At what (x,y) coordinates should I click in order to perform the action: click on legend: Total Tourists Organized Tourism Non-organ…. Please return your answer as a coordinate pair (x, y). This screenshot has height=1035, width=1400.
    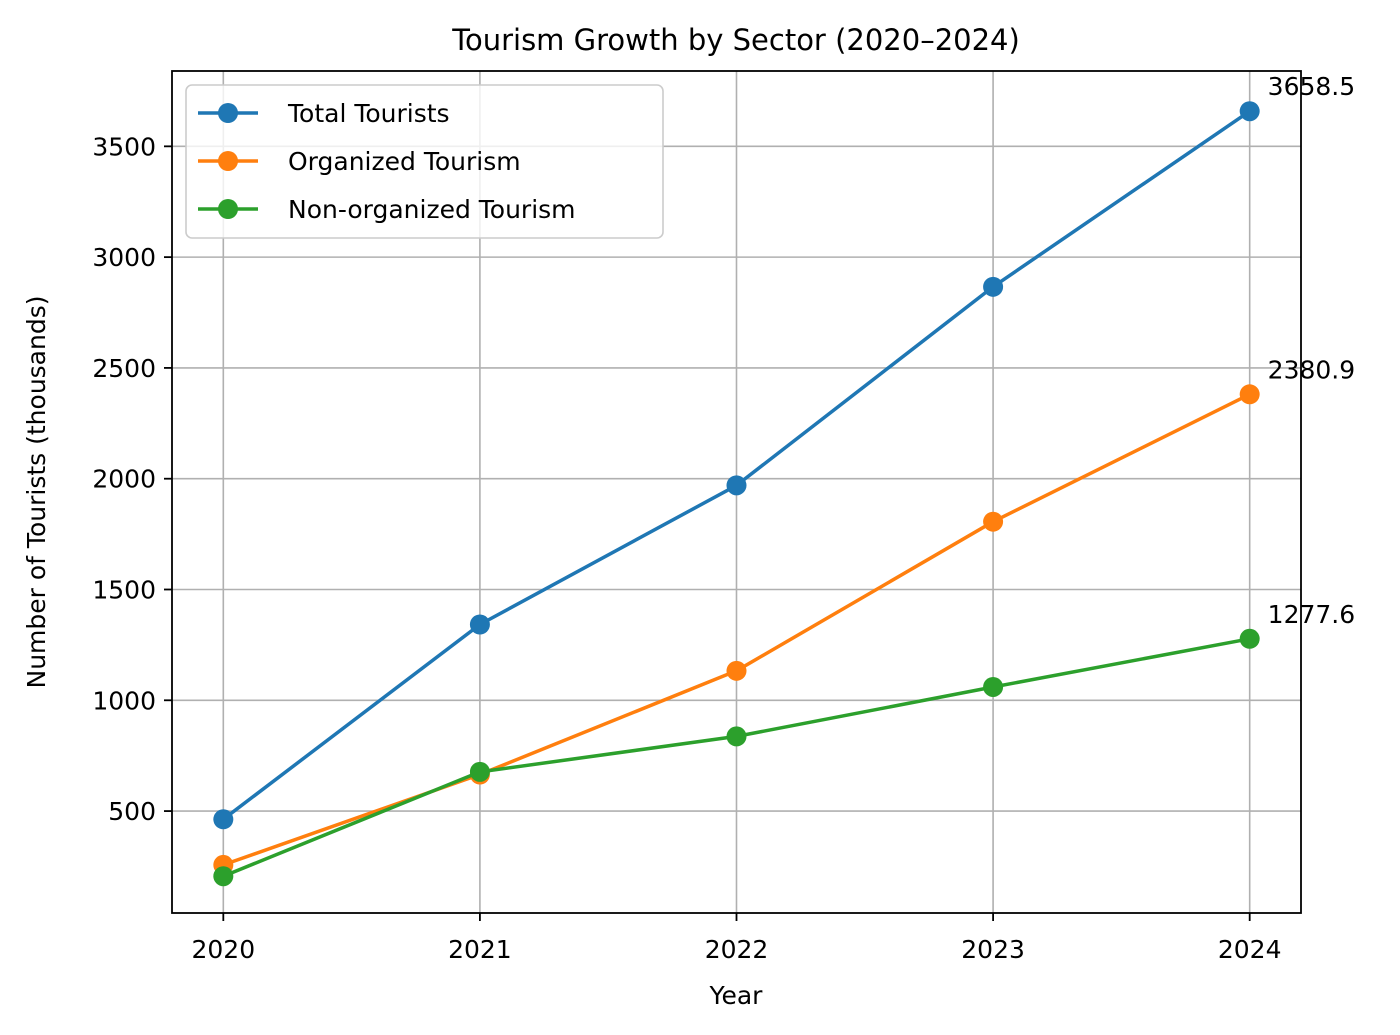
    Looking at the image, I should click on (424, 161).